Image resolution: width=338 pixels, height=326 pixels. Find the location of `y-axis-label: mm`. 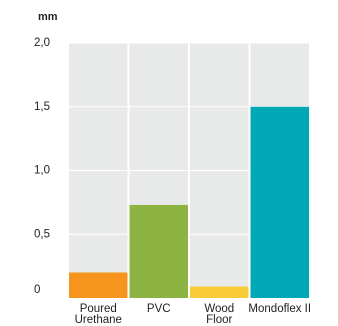

y-axis-label: mm is located at coordinates (48, 17).